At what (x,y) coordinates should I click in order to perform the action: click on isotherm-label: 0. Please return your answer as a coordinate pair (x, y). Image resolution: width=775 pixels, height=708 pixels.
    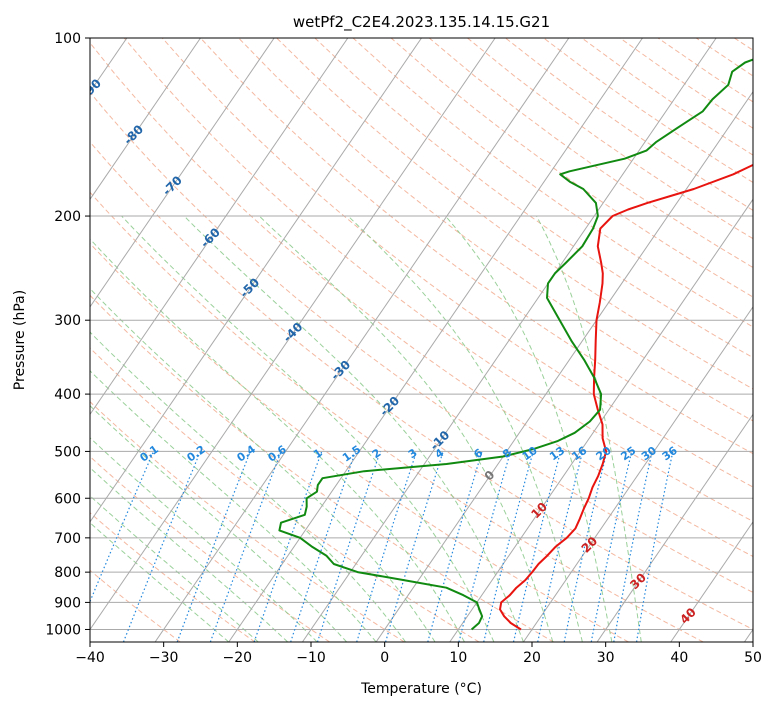
    Looking at the image, I should click on (490, 476).